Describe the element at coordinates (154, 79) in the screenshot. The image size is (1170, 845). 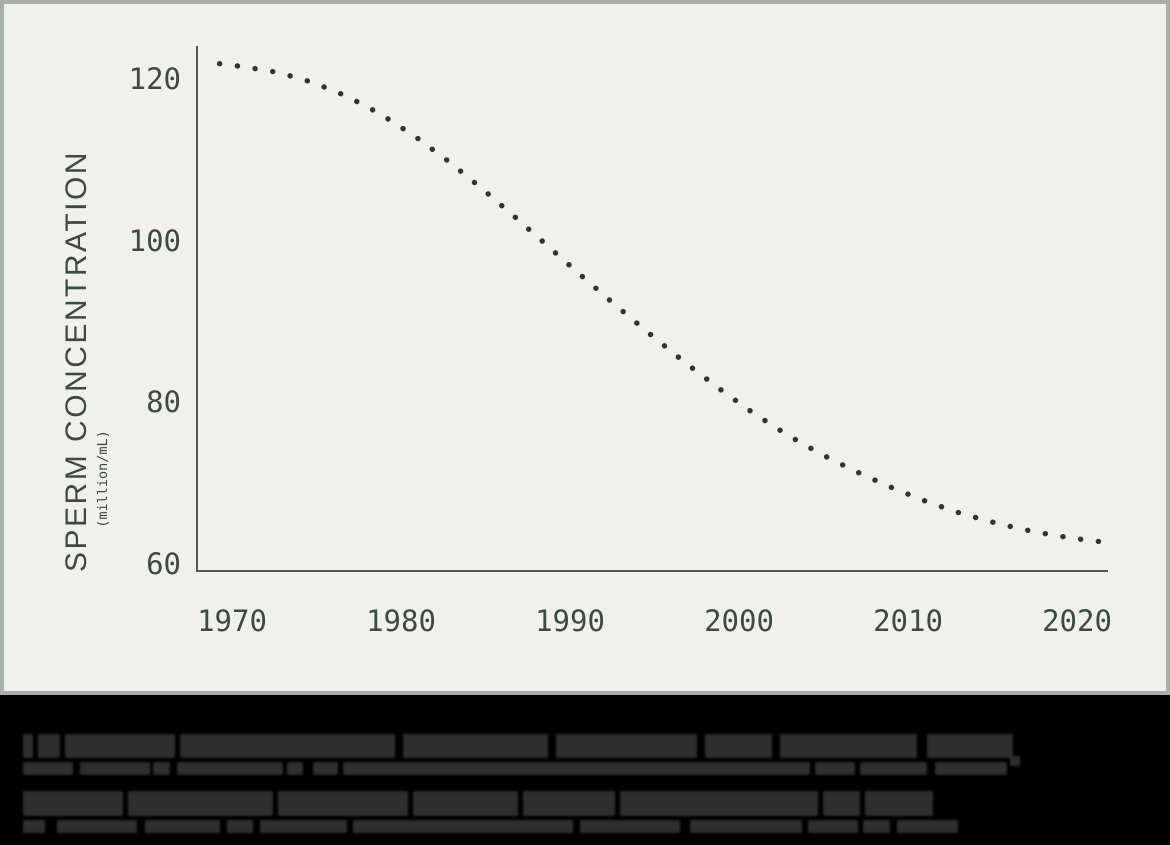
I see `y-tick-label: 120` at that location.